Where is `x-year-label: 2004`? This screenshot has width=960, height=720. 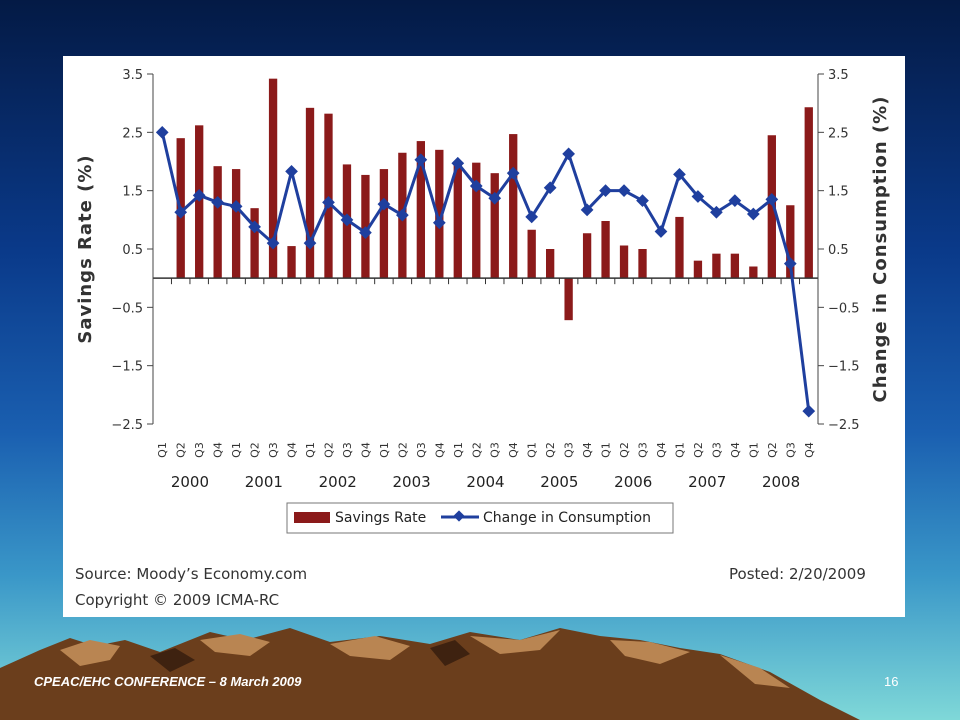 x-year-label: 2004 is located at coordinates (485, 482).